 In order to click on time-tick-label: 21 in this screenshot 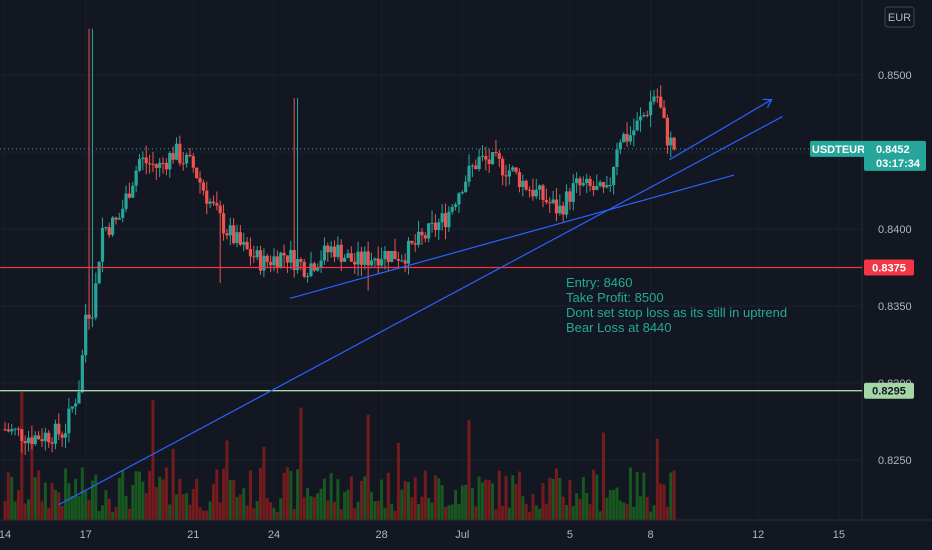, I will do `click(193, 535)`.